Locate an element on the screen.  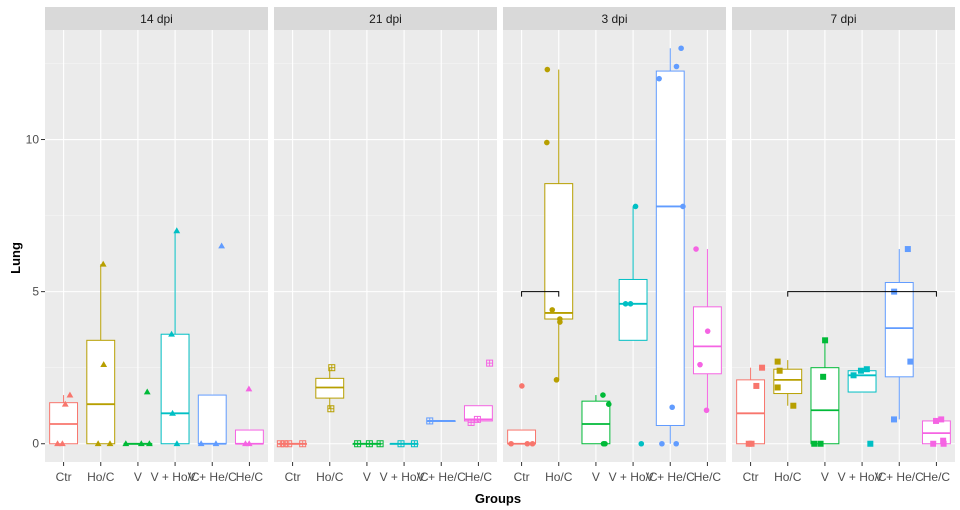
facet-strip-label: 14 dpi is located at coordinates (156, 19).